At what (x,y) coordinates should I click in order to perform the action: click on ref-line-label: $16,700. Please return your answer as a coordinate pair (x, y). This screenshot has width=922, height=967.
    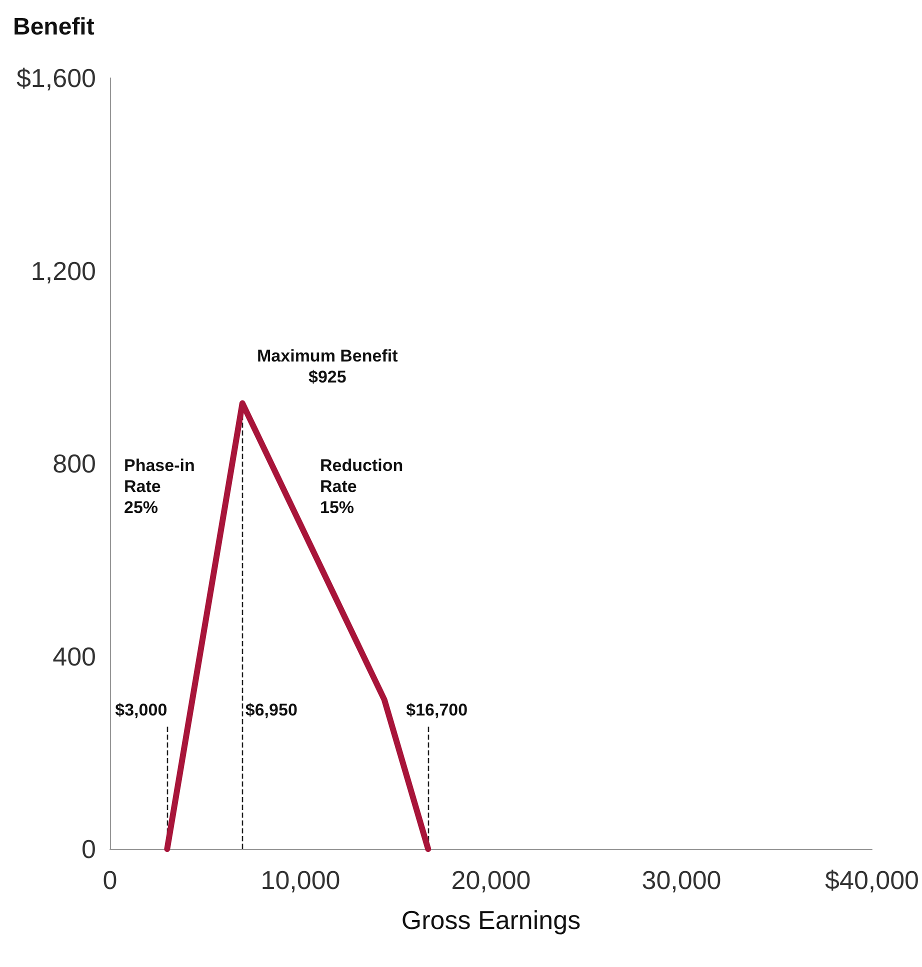
    Looking at the image, I should click on (437, 710).